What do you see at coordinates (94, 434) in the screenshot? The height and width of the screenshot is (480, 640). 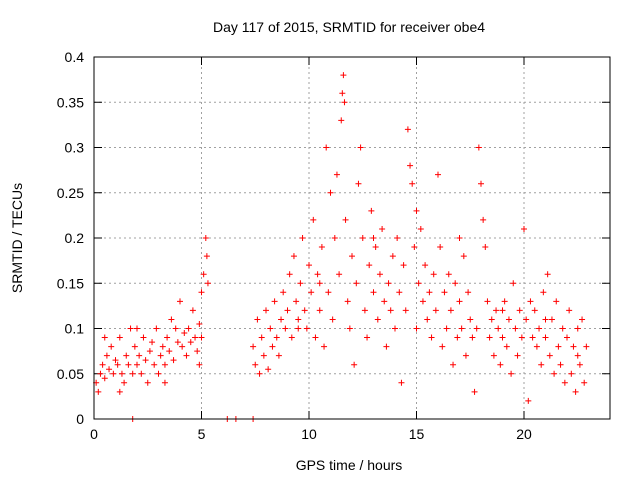 I see `x-tick-label: 0` at bounding box center [94, 434].